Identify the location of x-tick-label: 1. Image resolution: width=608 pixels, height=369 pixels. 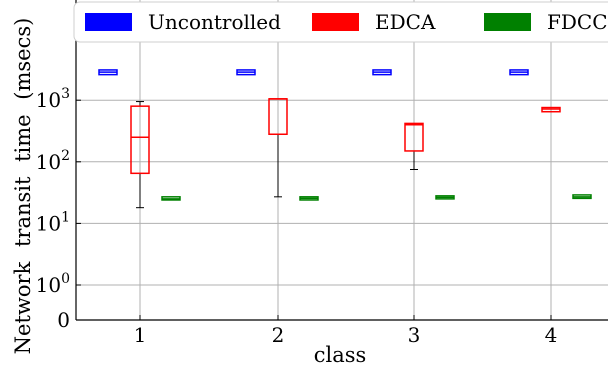
(140, 335).